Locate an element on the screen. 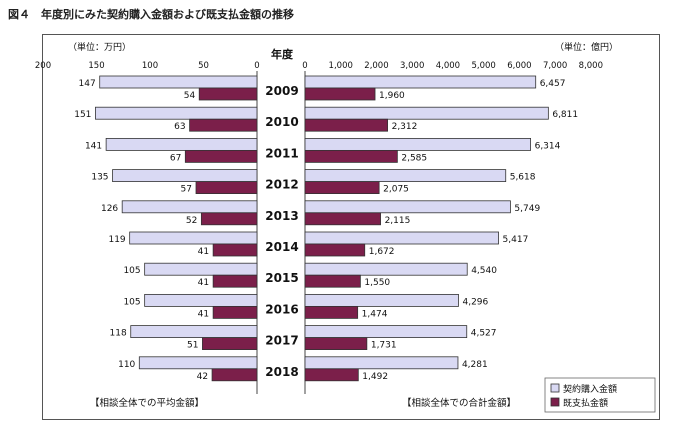 Image resolution: width=700 pixels, height=434 pixels. right-contract-value: 6,811 is located at coordinates (565, 115).